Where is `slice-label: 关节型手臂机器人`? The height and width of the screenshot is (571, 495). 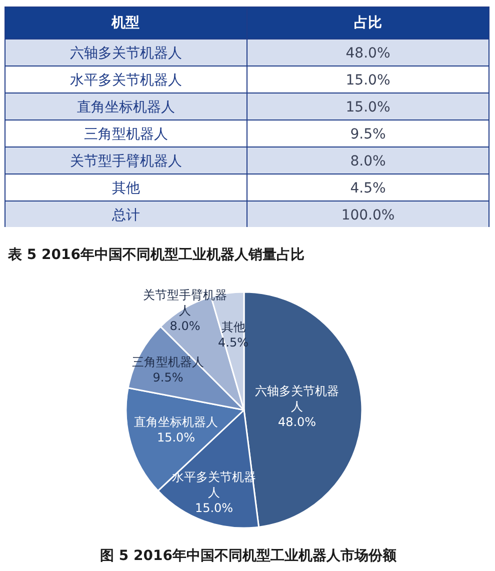
slice-label: 关节型手臂机器人 is located at coordinates (185, 303).